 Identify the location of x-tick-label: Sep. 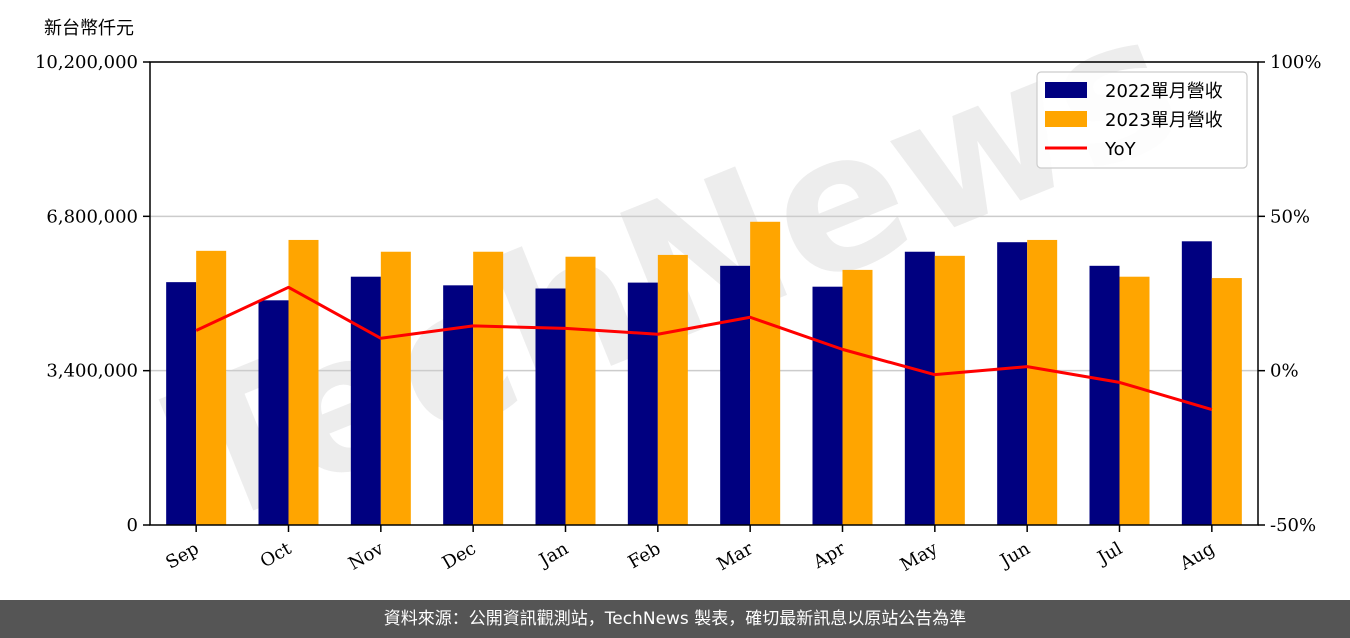
(182, 555).